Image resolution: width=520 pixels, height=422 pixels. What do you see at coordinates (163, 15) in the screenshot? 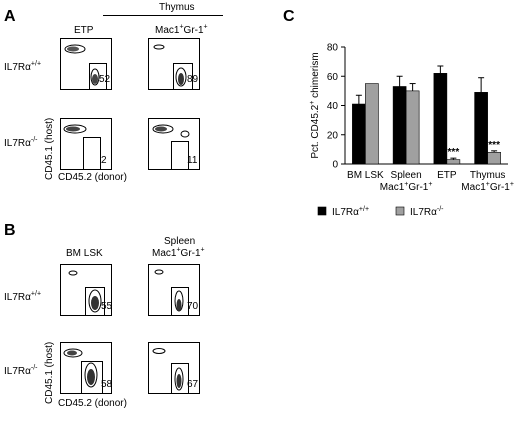
I see `panel-a-header-line` at bounding box center [163, 15].